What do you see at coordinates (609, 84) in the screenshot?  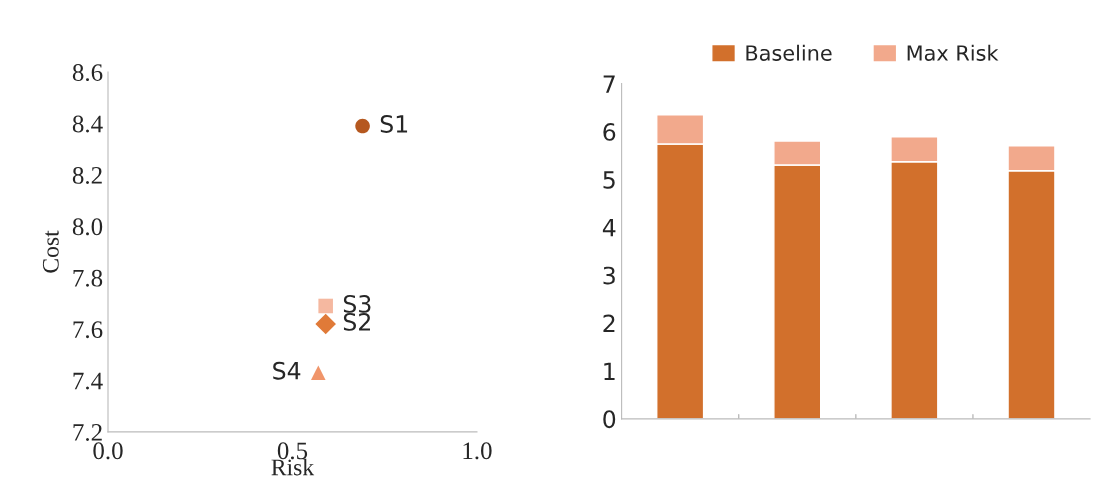 I see `y-tick-label: 7` at bounding box center [609, 84].